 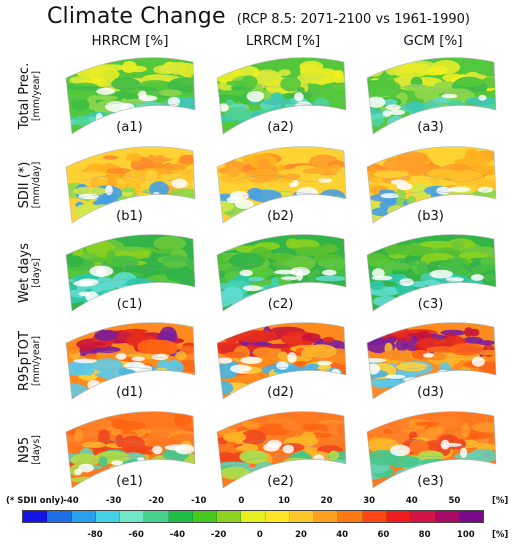 What do you see at coordinates (430, 127) in the screenshot?
I see `panel-label: (a3)` at bounding box center [430, 127].